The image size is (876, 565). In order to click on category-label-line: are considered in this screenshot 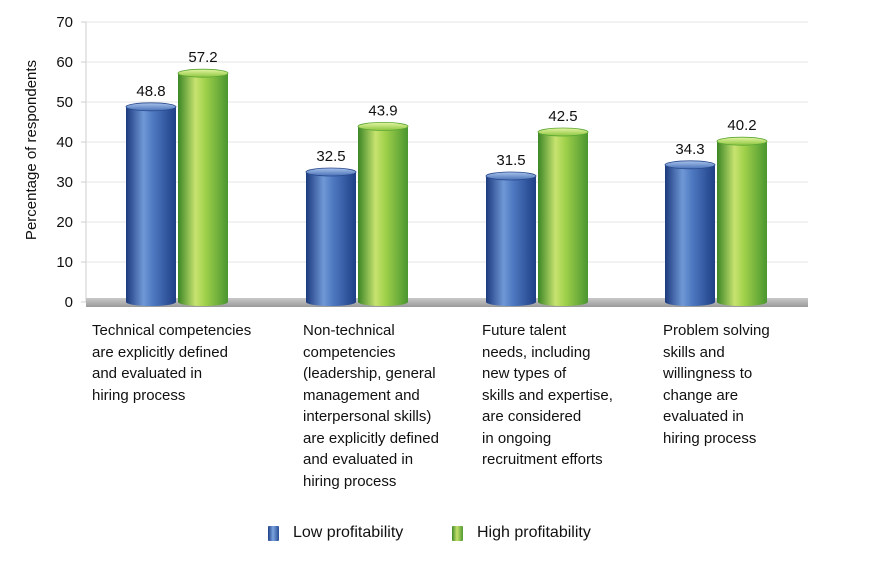, I will do `click(532, 416)`.